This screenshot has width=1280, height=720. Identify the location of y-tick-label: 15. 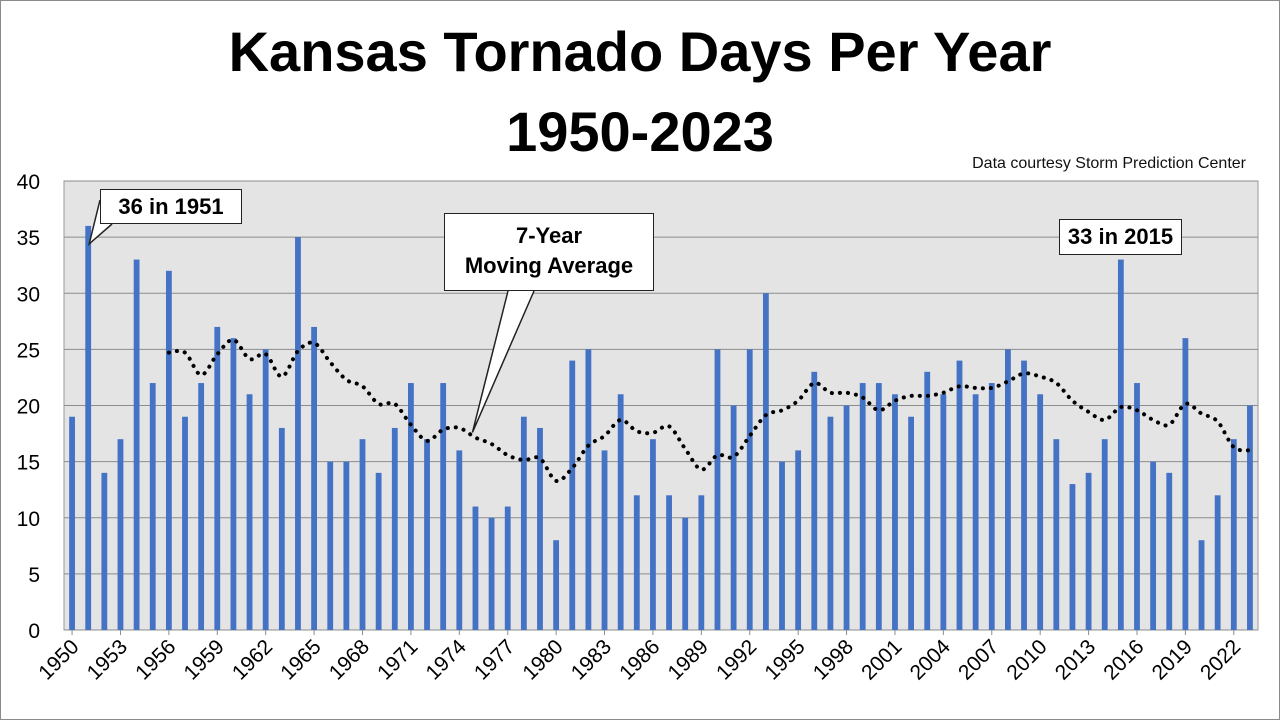
(28, 463).